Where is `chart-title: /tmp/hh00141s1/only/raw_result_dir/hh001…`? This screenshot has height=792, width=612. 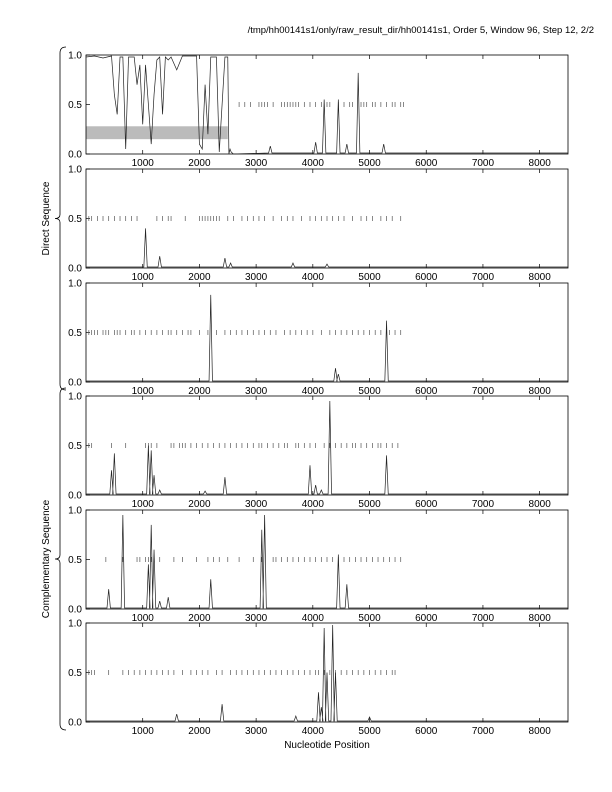
chart-title: /tmp/hh00141s1/only/raw_result_dir/hh001… is located at coordinates (420, 30).